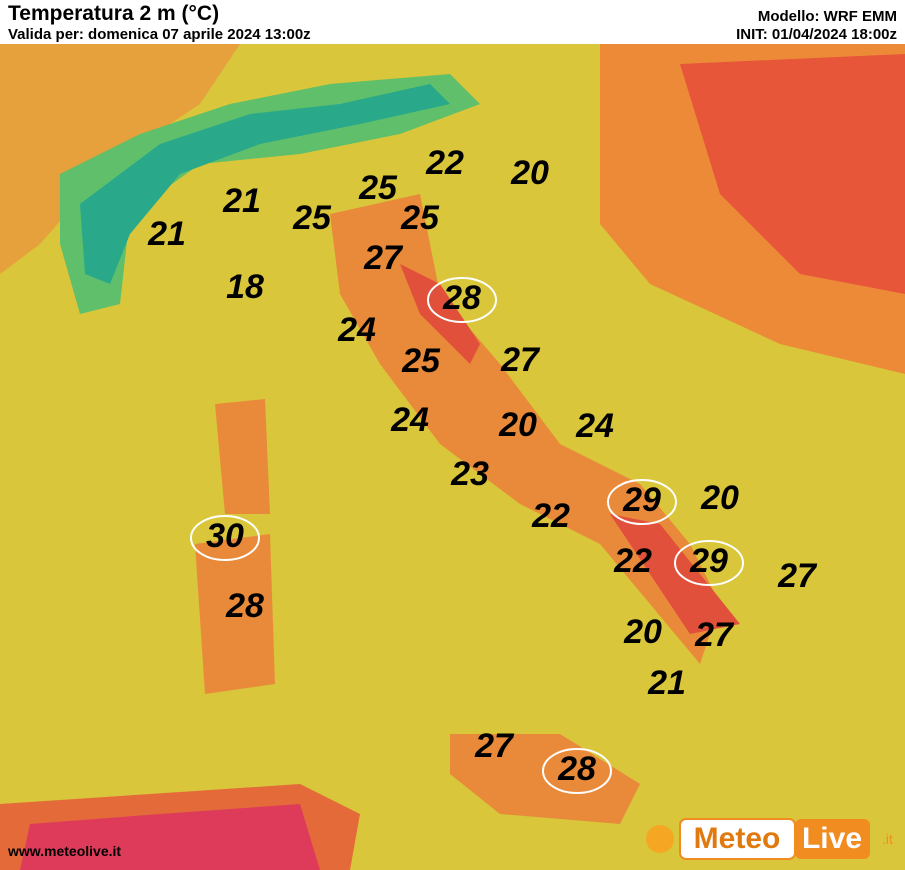 This screenshot has height=870, width=905. I want to click on logo-sun, so click(660, 839).